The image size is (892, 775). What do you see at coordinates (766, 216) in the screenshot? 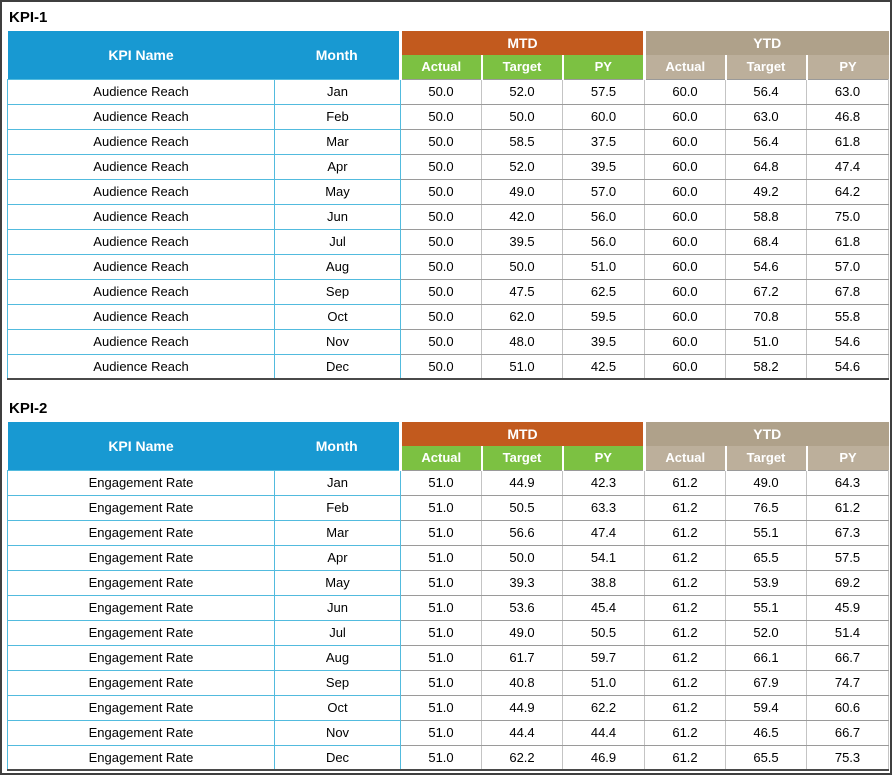
I see `ytd-target-cell: 58.8` at bounding box center [766, 216].